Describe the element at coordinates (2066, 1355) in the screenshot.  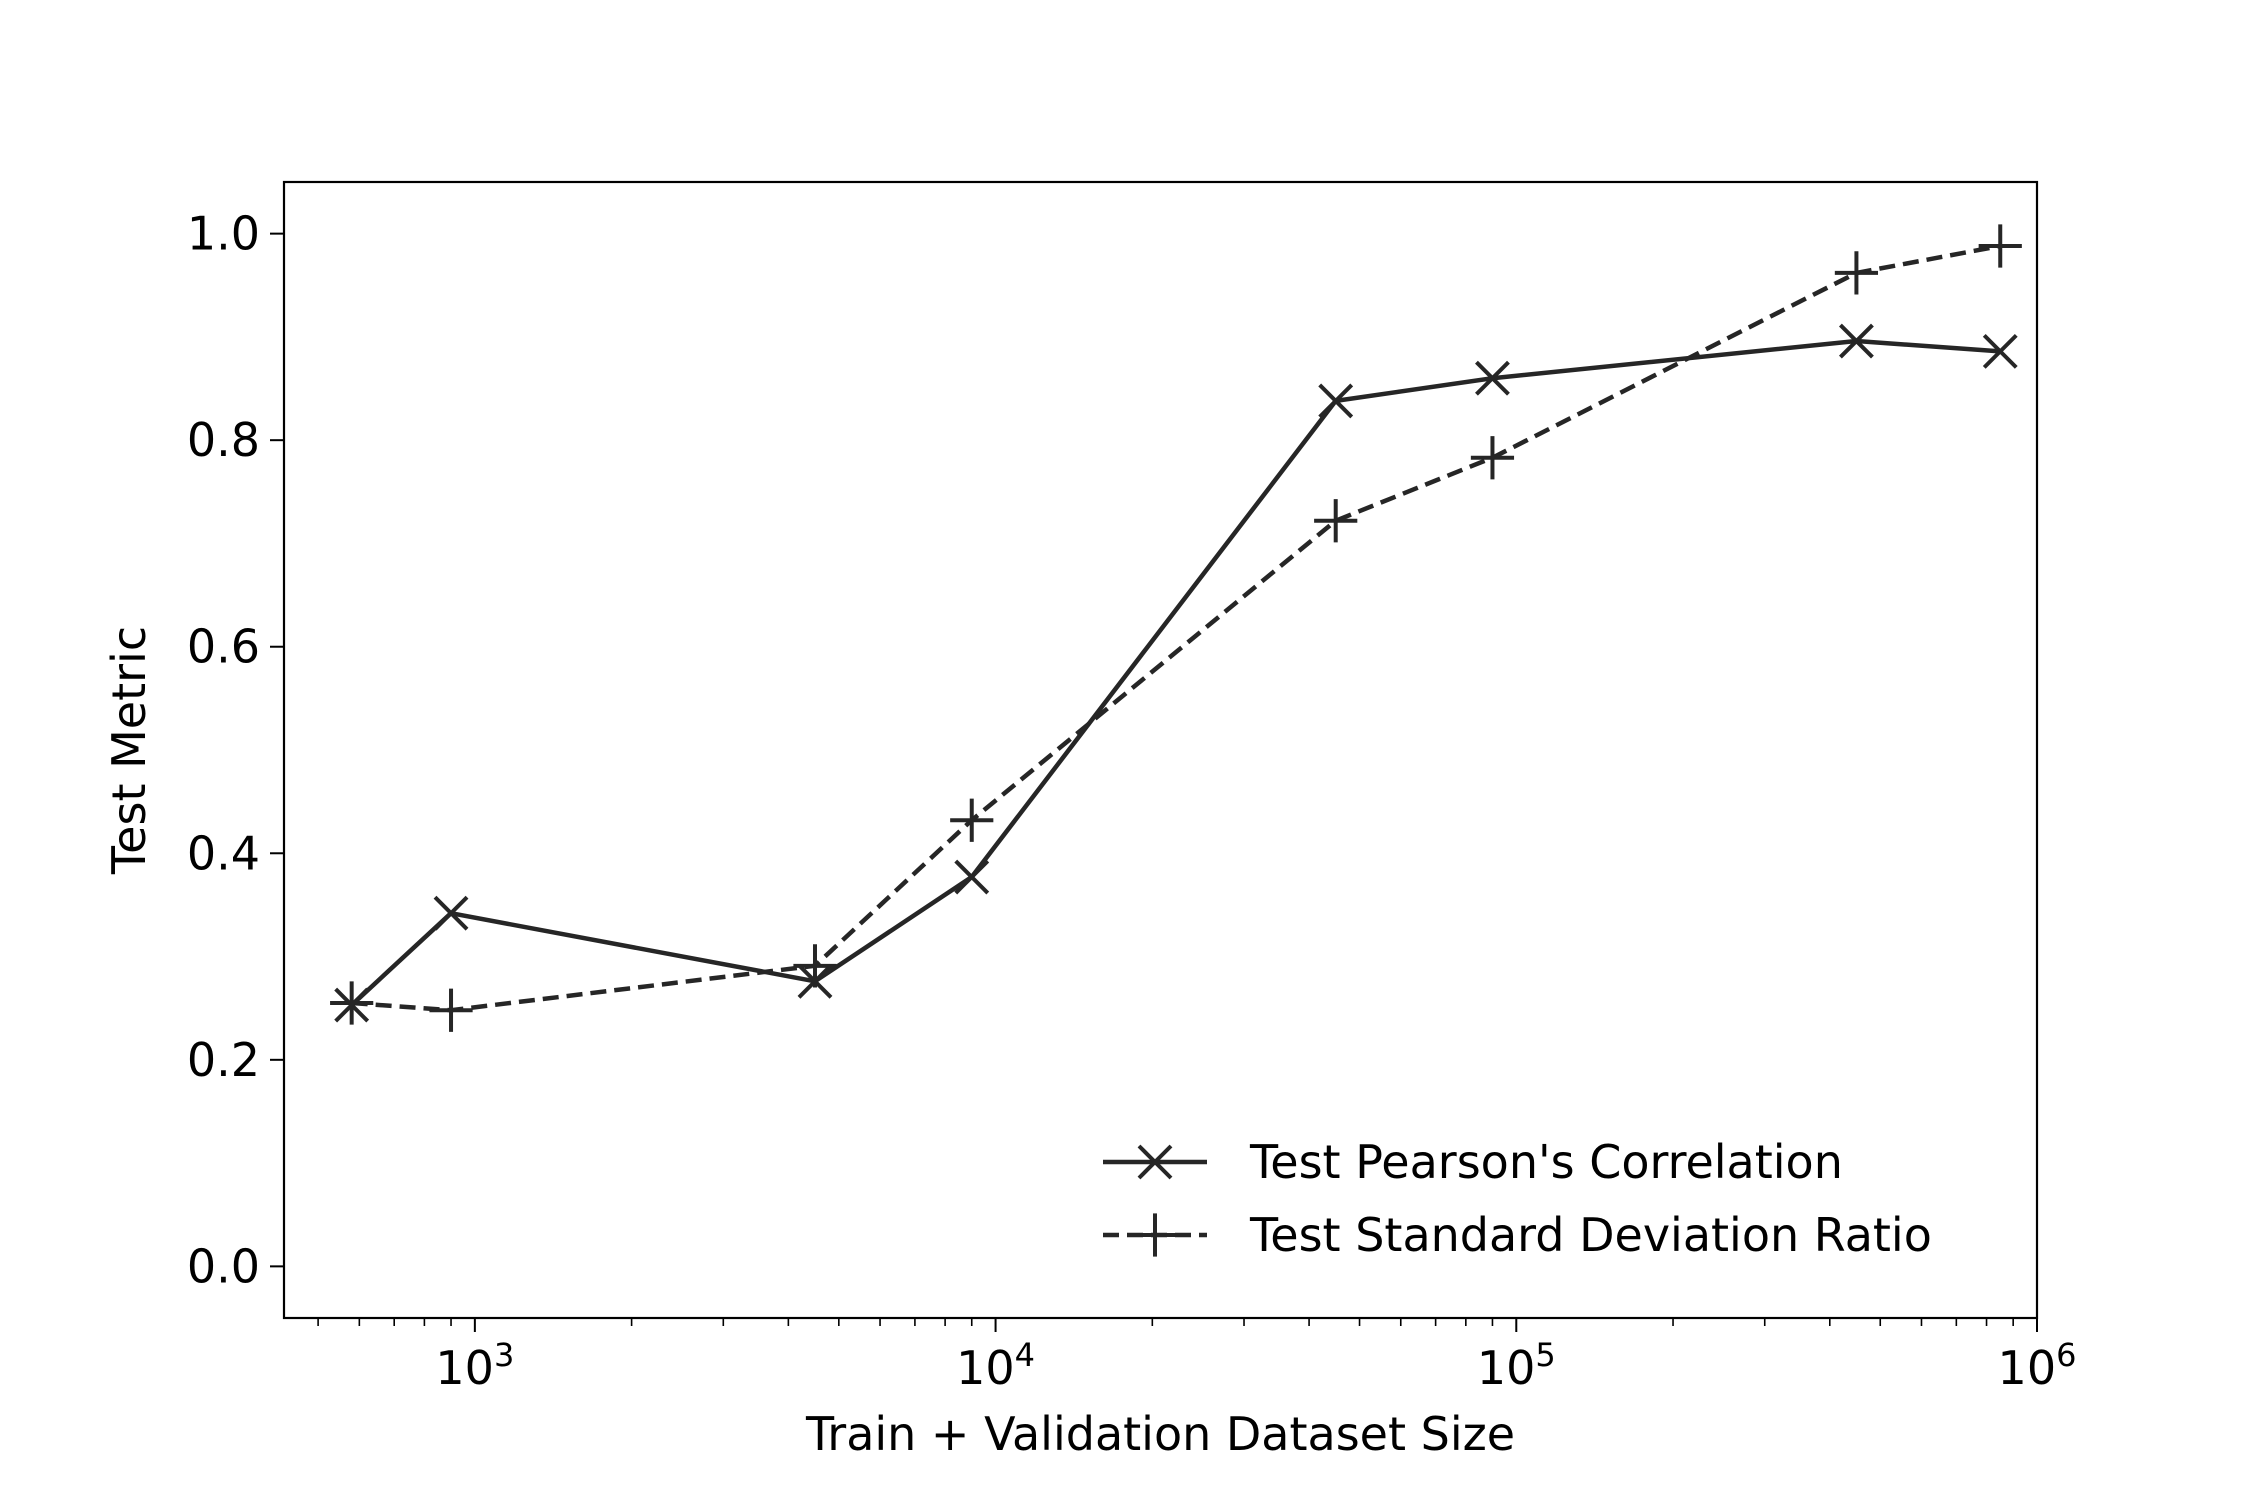
I see `x-tick-exponent: 6` at that location.